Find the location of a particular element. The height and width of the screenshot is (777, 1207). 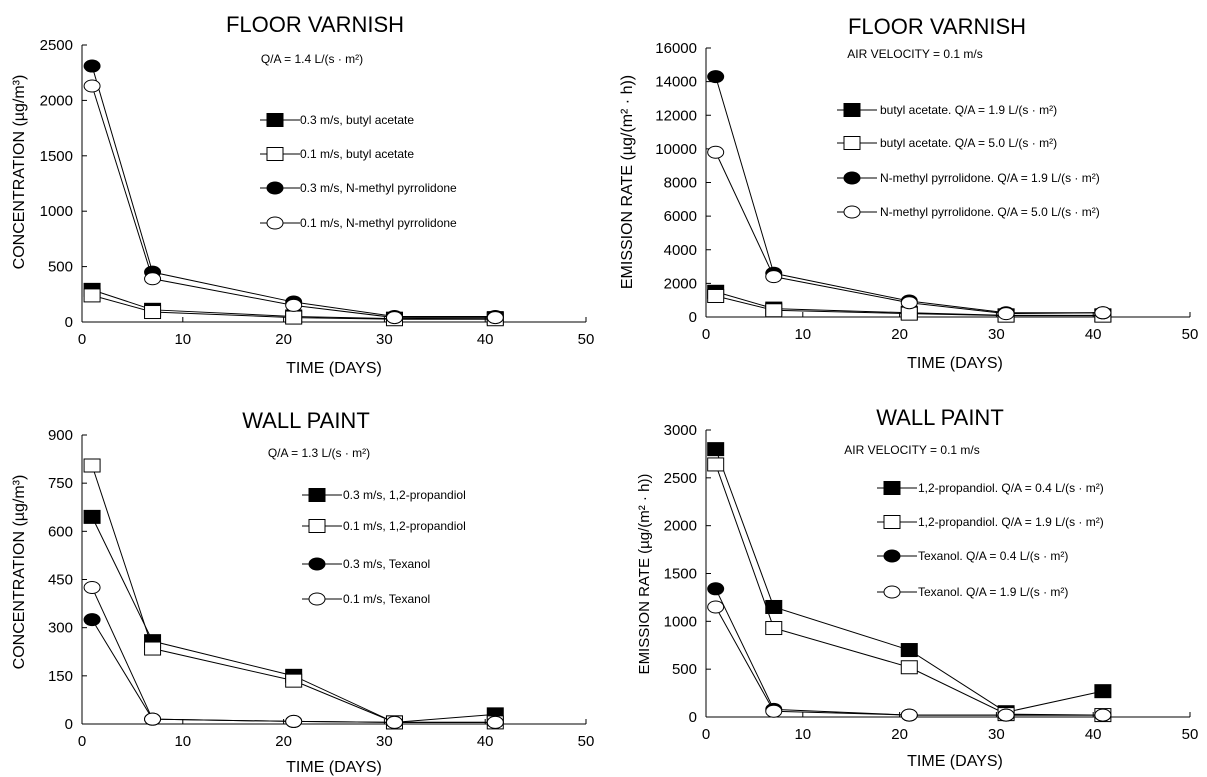

y-tick-label: 450 is located at coordinates (60, 580).